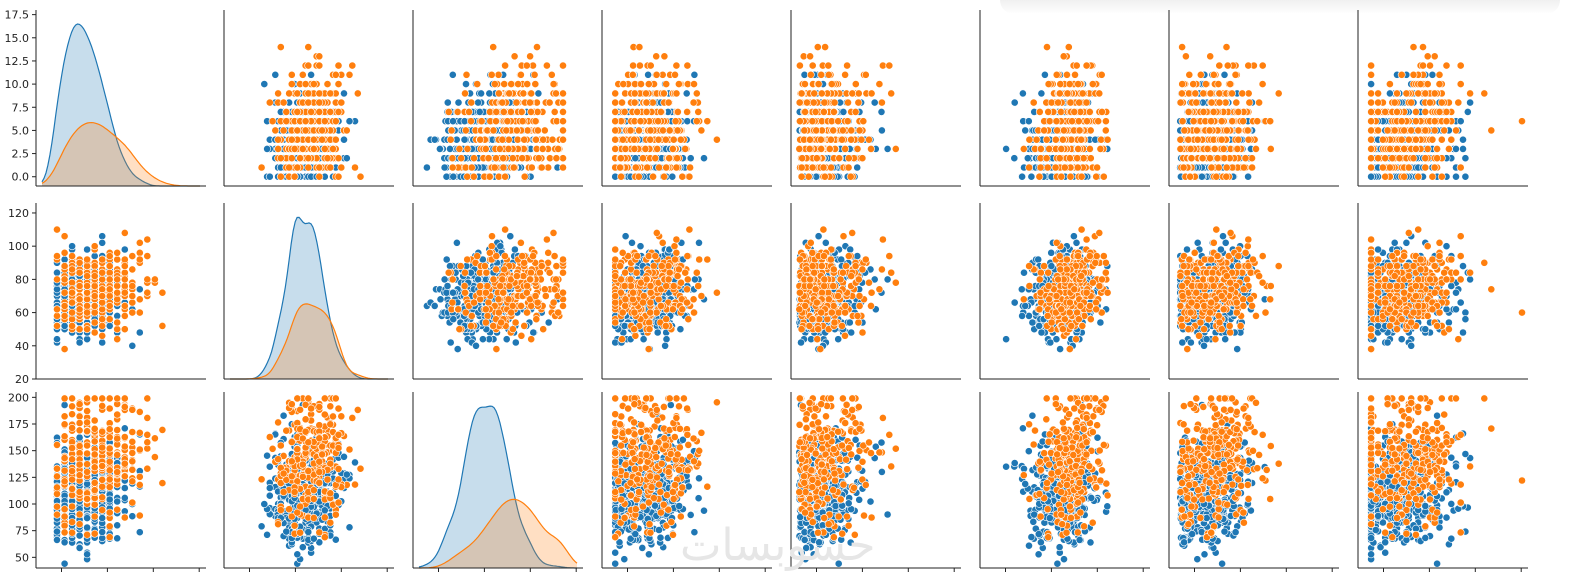 Image resolution: width=1590 pixels, height=585 pixels. What do you see at coordinates (1280, 7) in the screenshot?
I see `top-fade-decoration` at bounding box center [1280, 7].